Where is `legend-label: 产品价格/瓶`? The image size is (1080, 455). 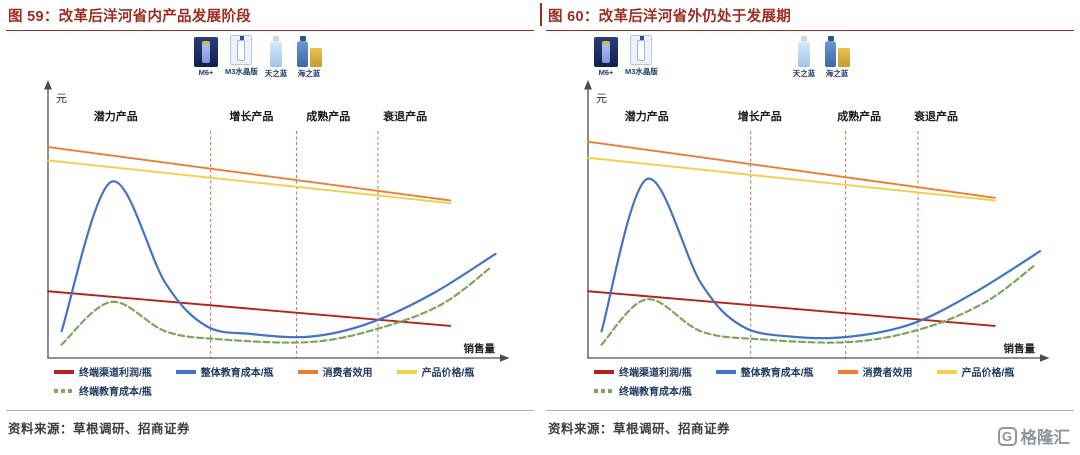 legend-label: 产品价格/瓶 is located at coordinates (988, 373).